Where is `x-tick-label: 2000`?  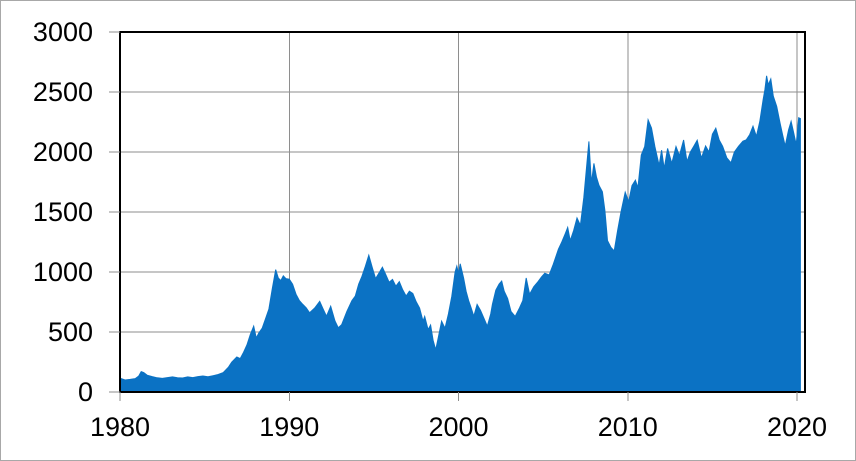 x-tick-label: 2000 is located at coordinates (458, 427).